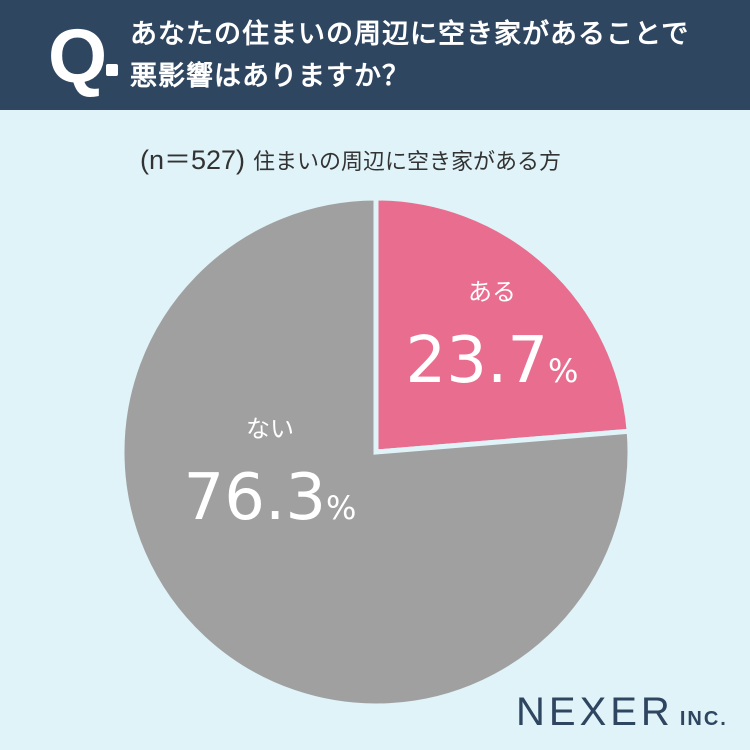 This screenshot has height=750, width=750. Describe the element at coordinates (430, 56) in the screenshot. I see `question-text: あなたの住まいの周辺に空き家があることで 悪影響はありますか？` at that location.